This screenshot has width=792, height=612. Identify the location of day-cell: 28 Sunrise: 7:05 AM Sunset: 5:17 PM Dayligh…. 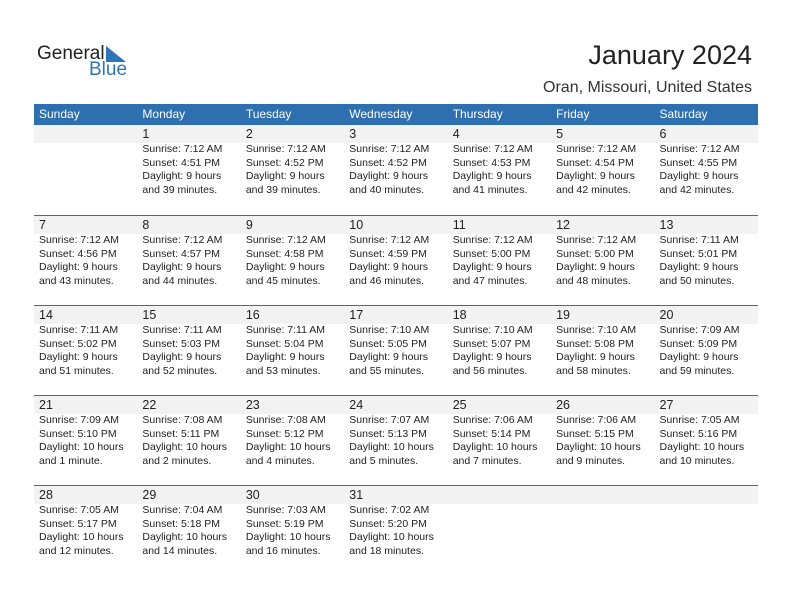
(85, 530).